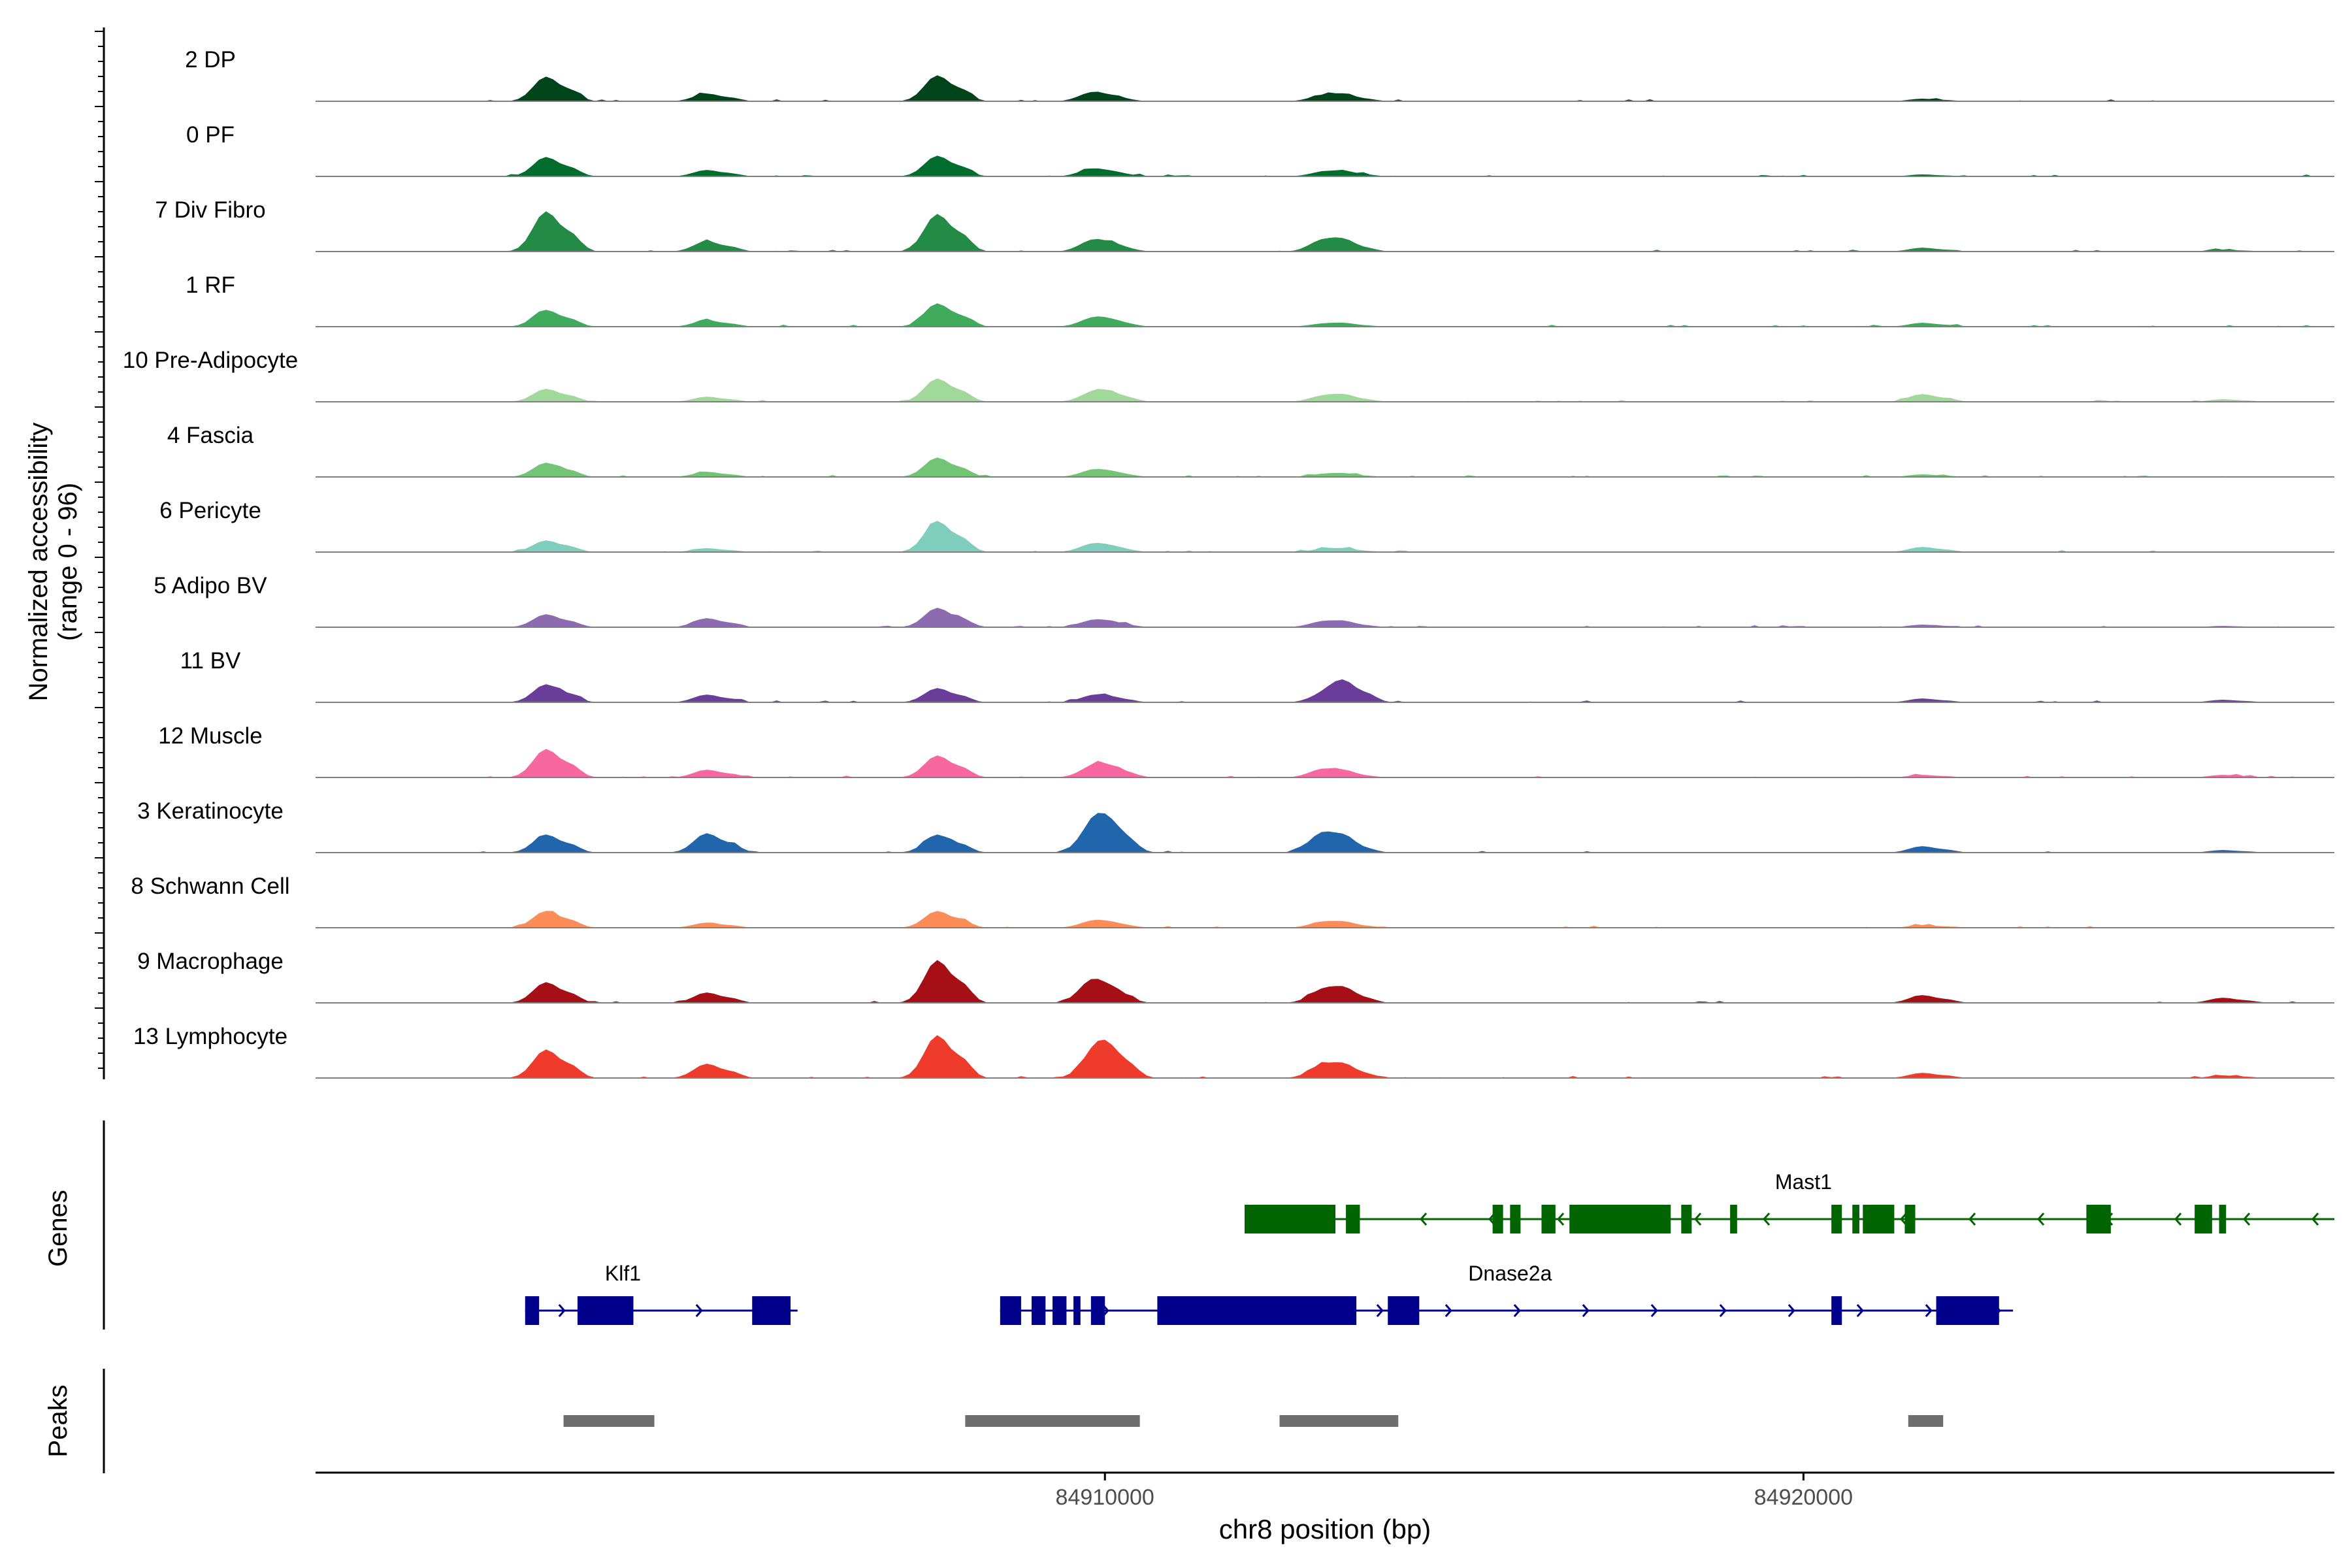  I want to click on gene-name-label: Mast1, so click(1803, 1182).